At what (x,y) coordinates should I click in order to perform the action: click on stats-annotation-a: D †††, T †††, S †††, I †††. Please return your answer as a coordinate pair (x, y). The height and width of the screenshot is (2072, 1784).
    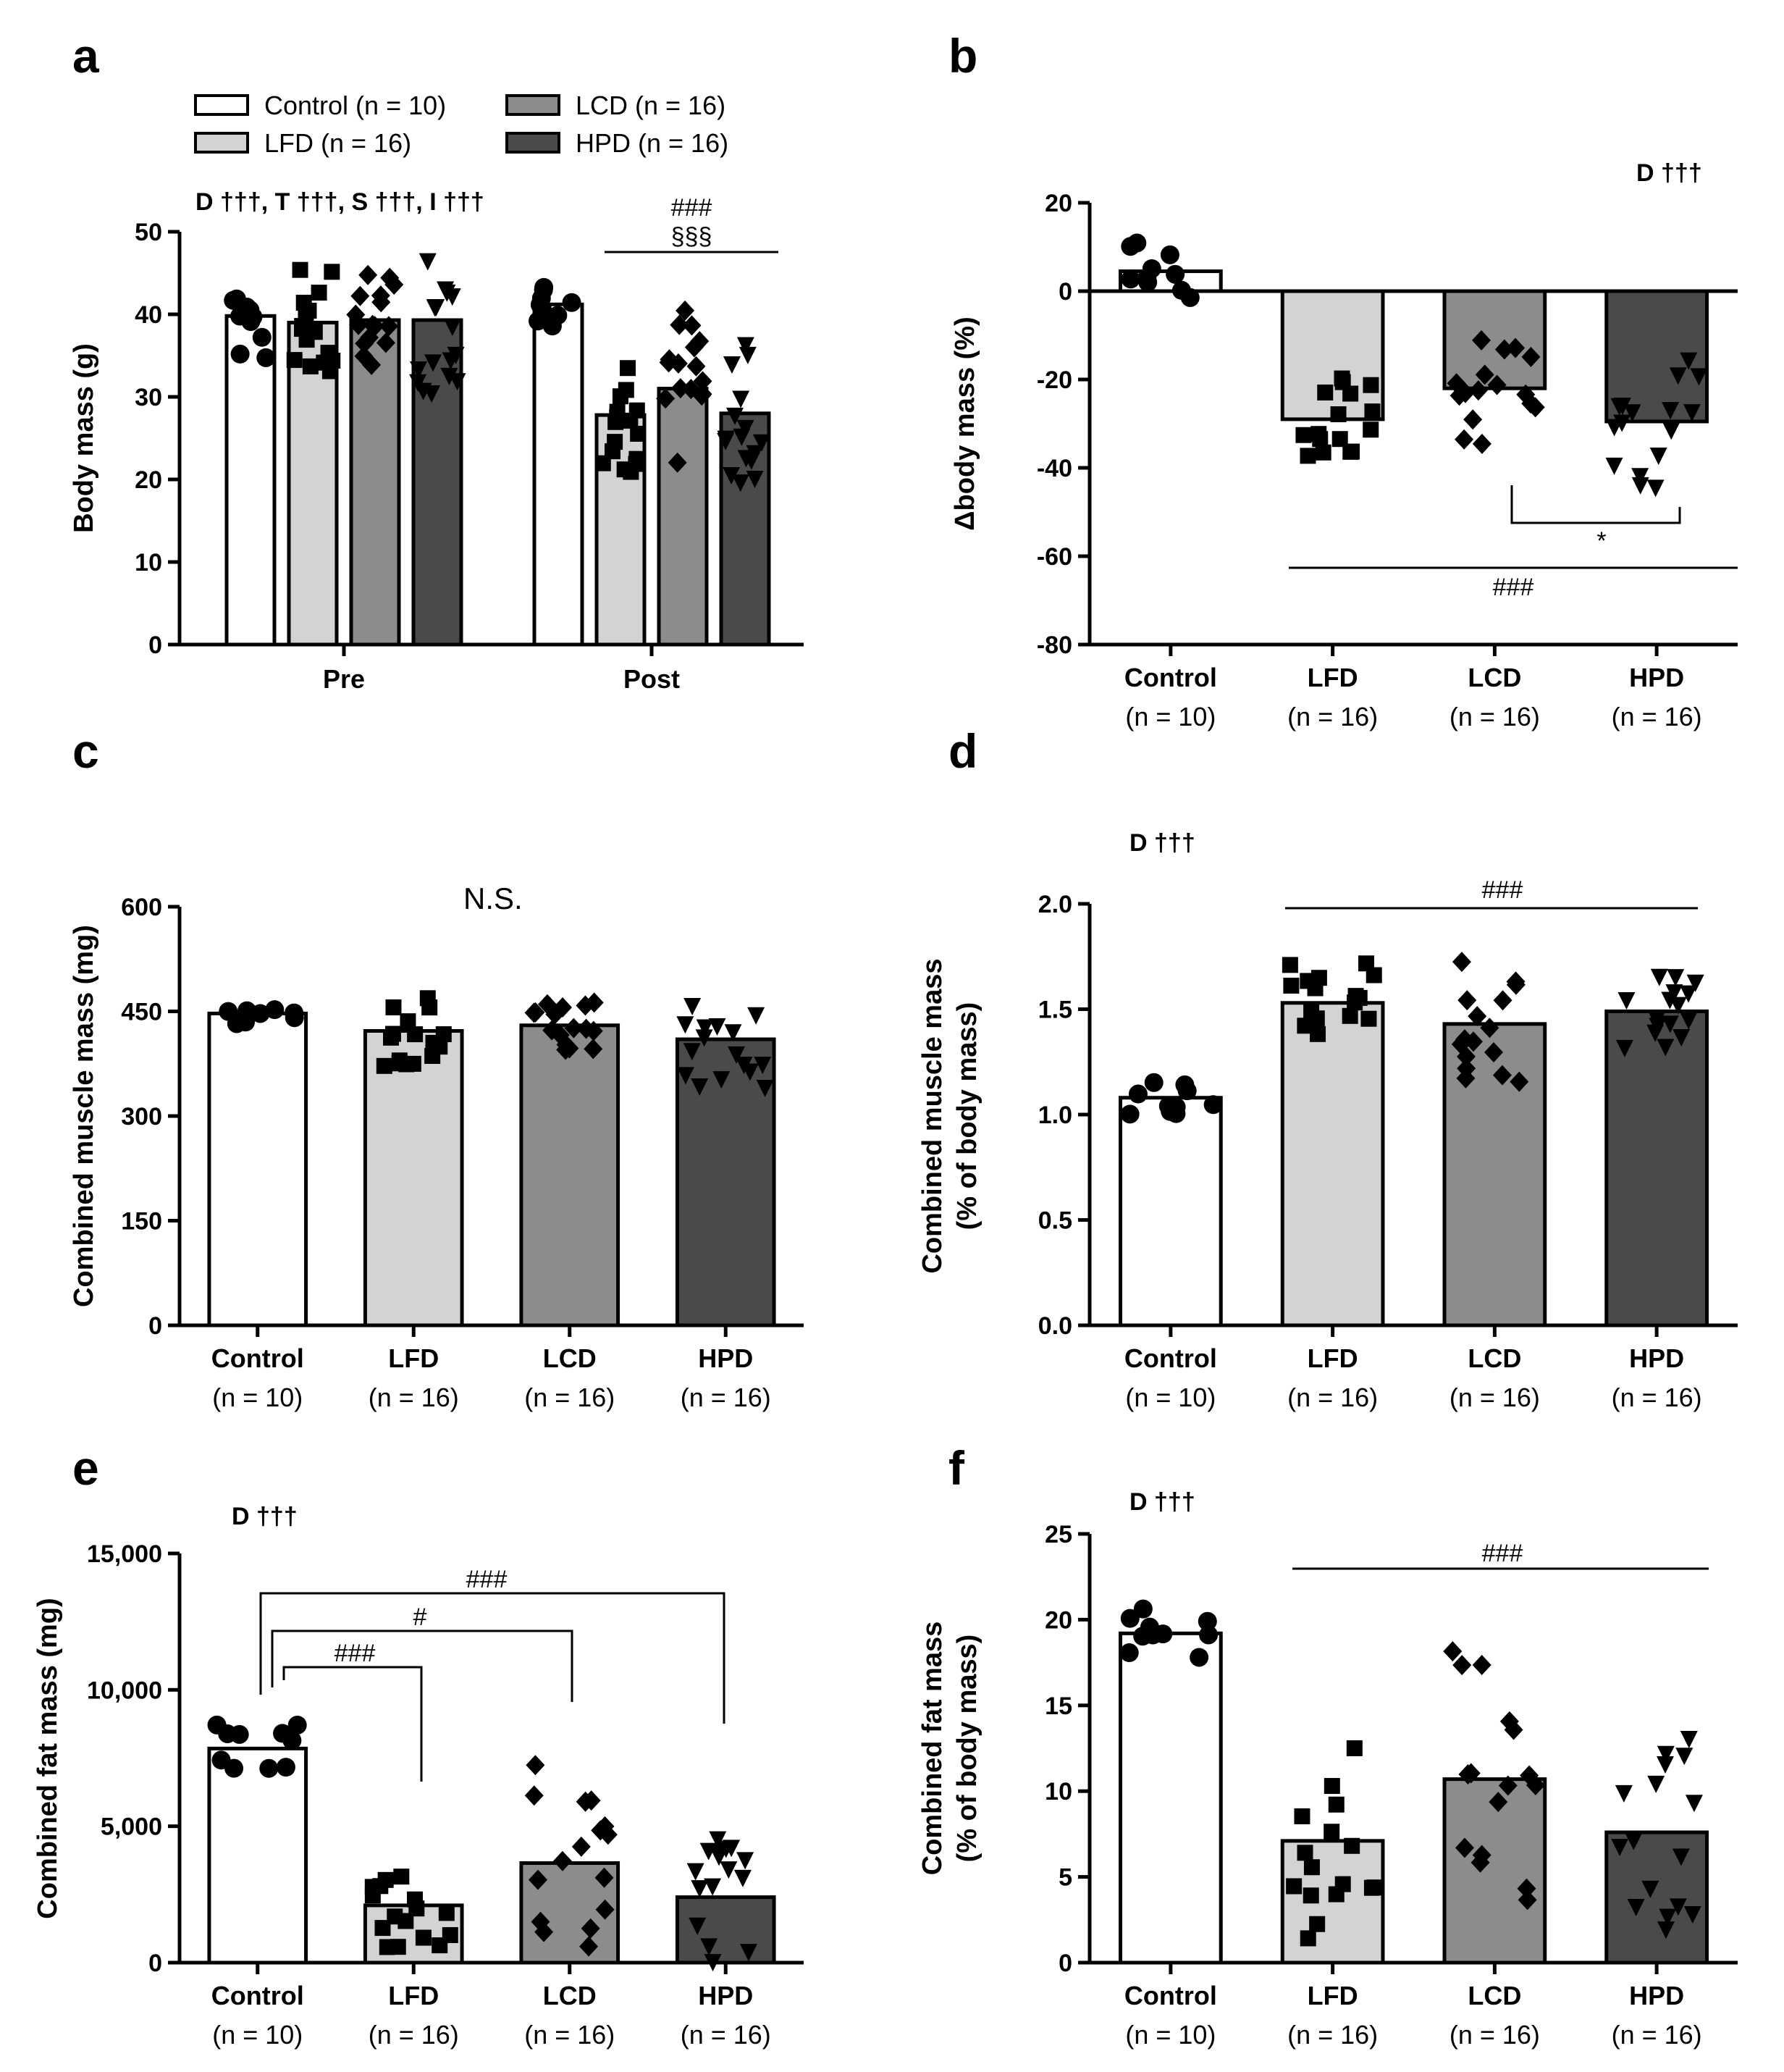
    Looking at the image, I should click on (339, 202).